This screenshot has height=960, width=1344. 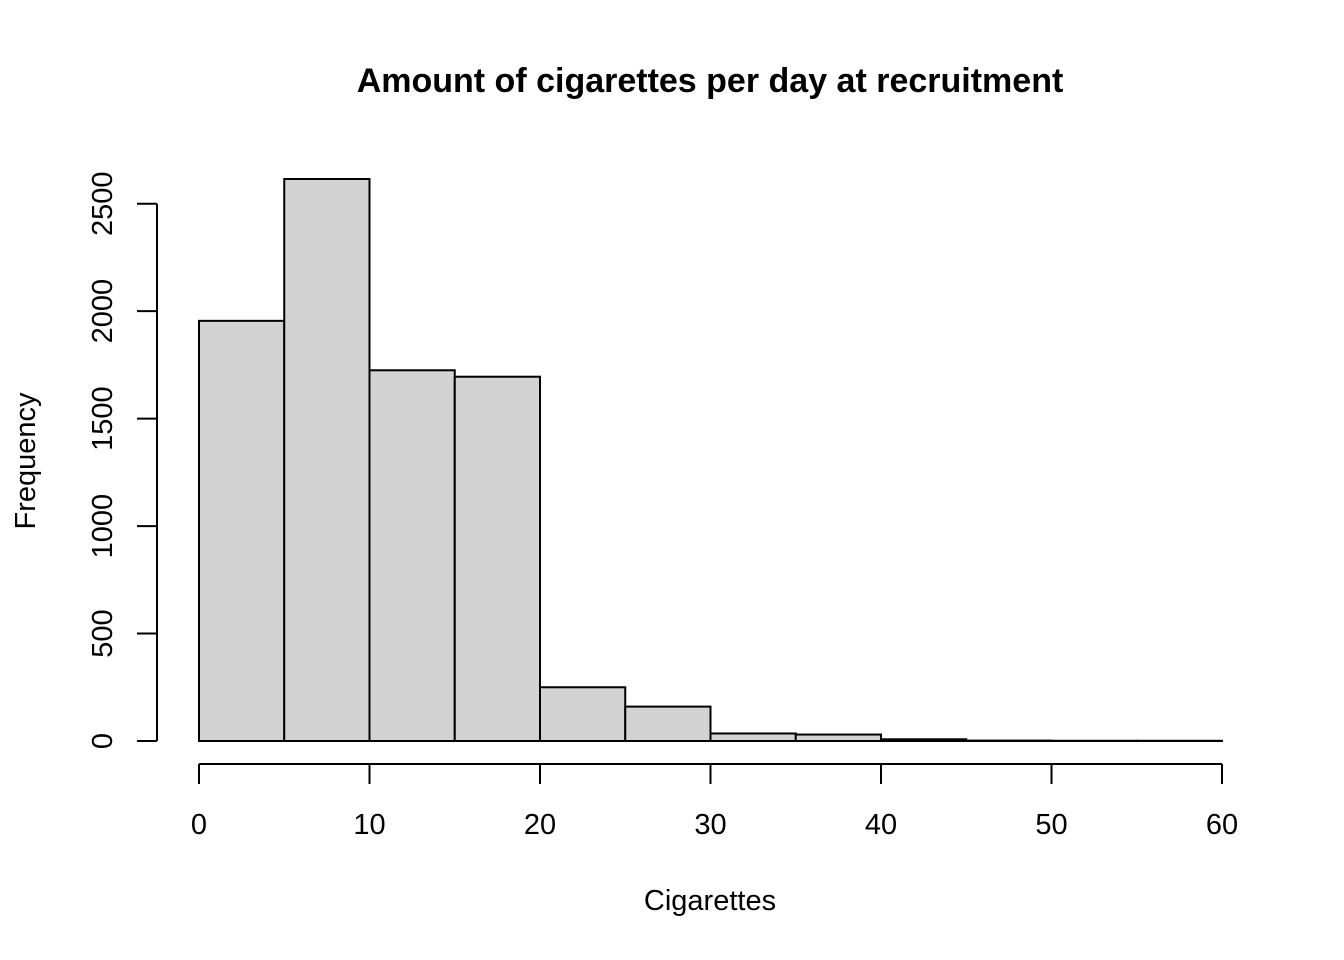 What do you see at coordinates (103, 633) in the screenshot?
I see `y-tick-label-500: 500` at bounding box center [103, 633].